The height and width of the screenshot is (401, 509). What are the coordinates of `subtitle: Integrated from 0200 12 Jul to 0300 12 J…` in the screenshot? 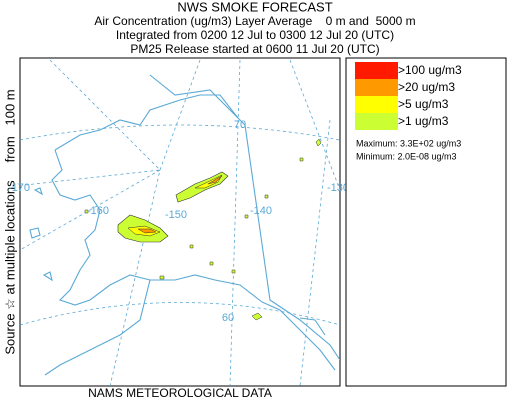 It's located at (255, 35).